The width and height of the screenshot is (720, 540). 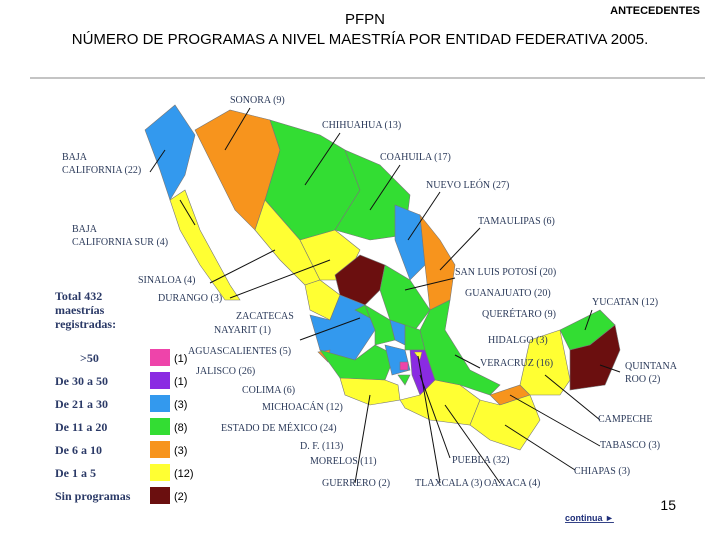 I want to click on state-label: MICHOACÁN (12), so click(x=302, y=407).